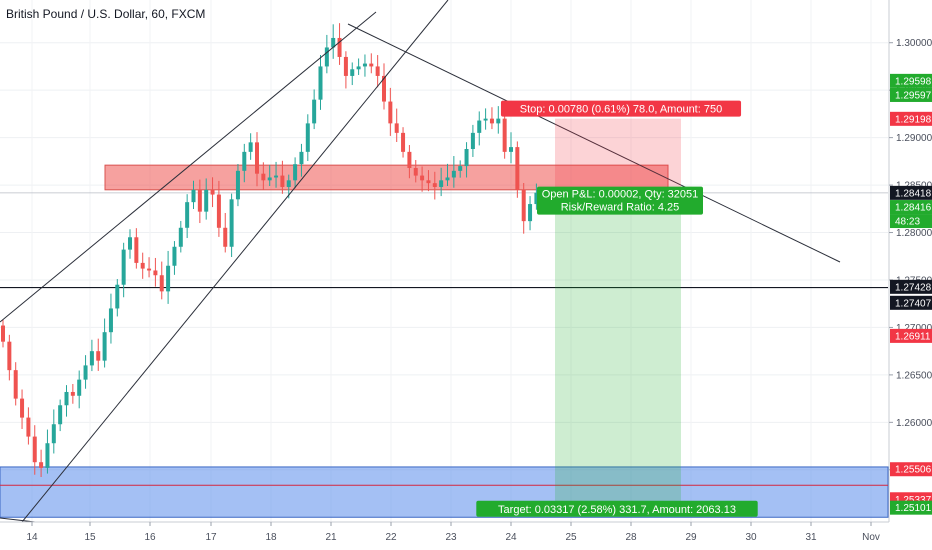 Image resolution: width=932 pixels, height=550 pixels. I want to click on price-tag: 1.27428, so click(911, 286).